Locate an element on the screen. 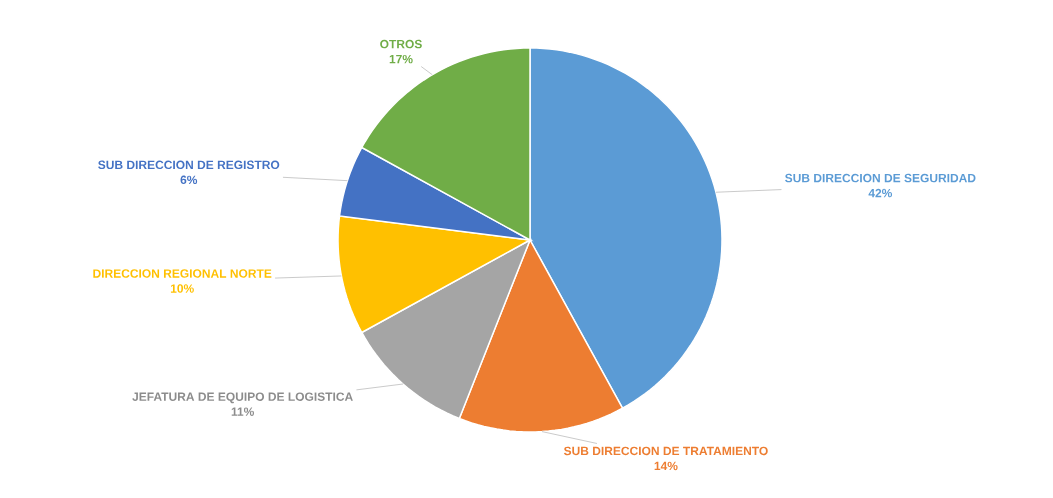  data-label: 42% is located at coordinates (880, 193).